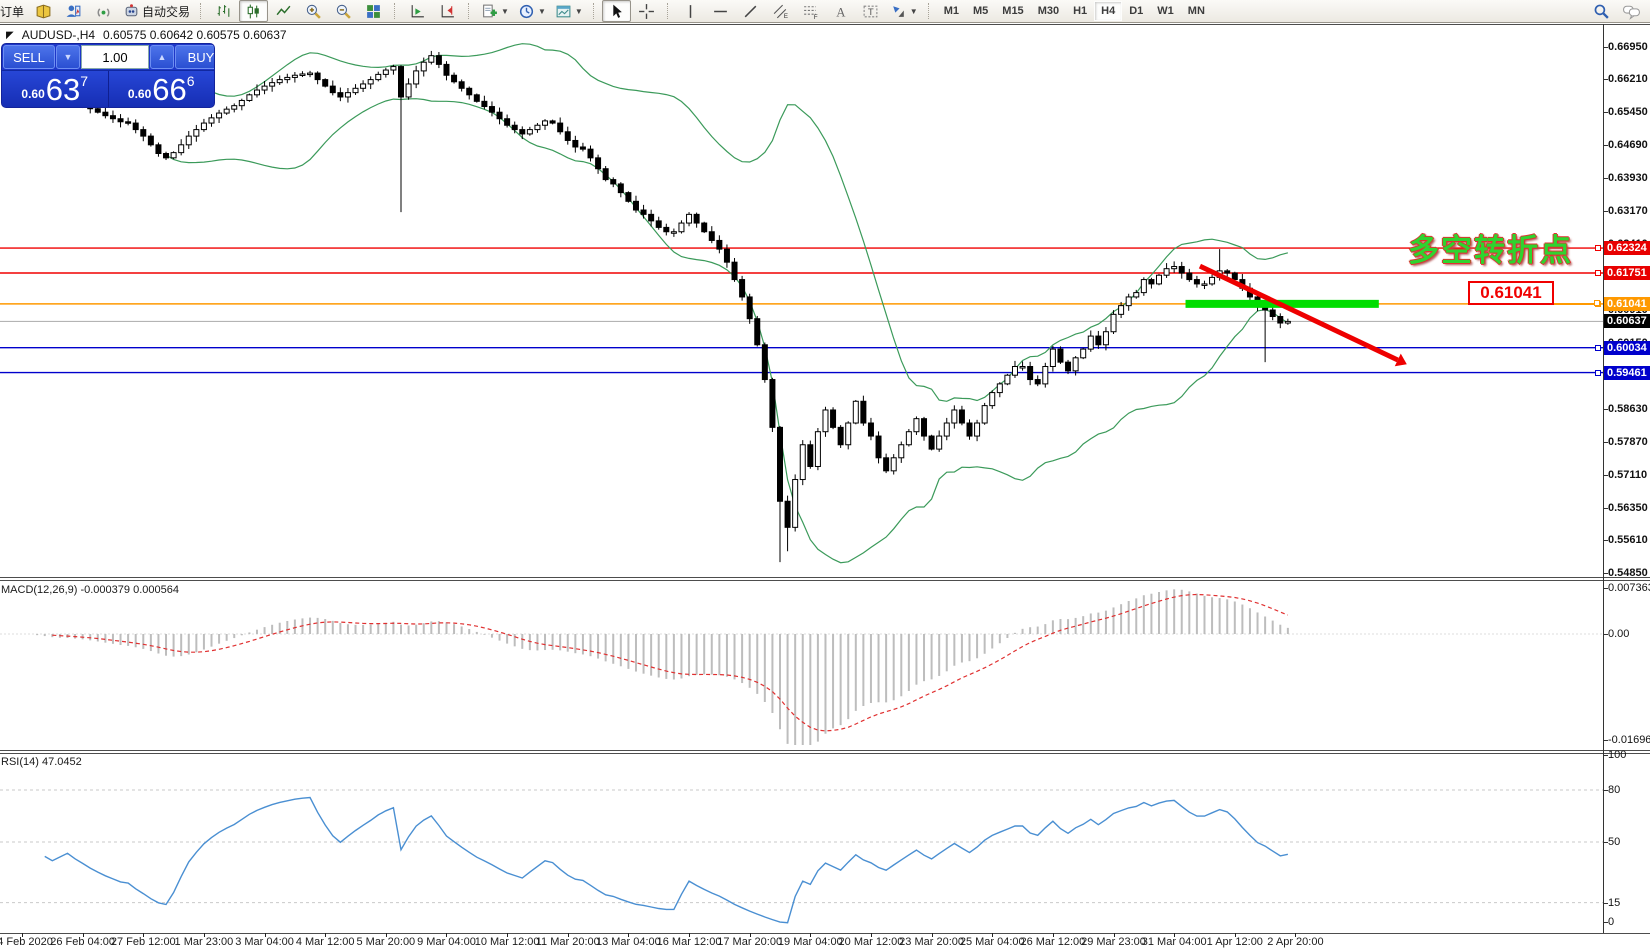 The height and width of the screenshot is (949, 1650). I want to click on period-button: ▼, so click(532, 11).